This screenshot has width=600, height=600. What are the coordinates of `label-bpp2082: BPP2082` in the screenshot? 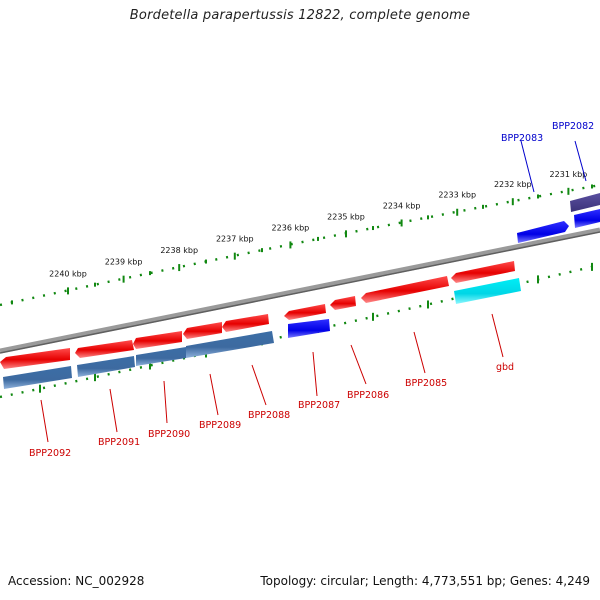 It's located at (573, 126).